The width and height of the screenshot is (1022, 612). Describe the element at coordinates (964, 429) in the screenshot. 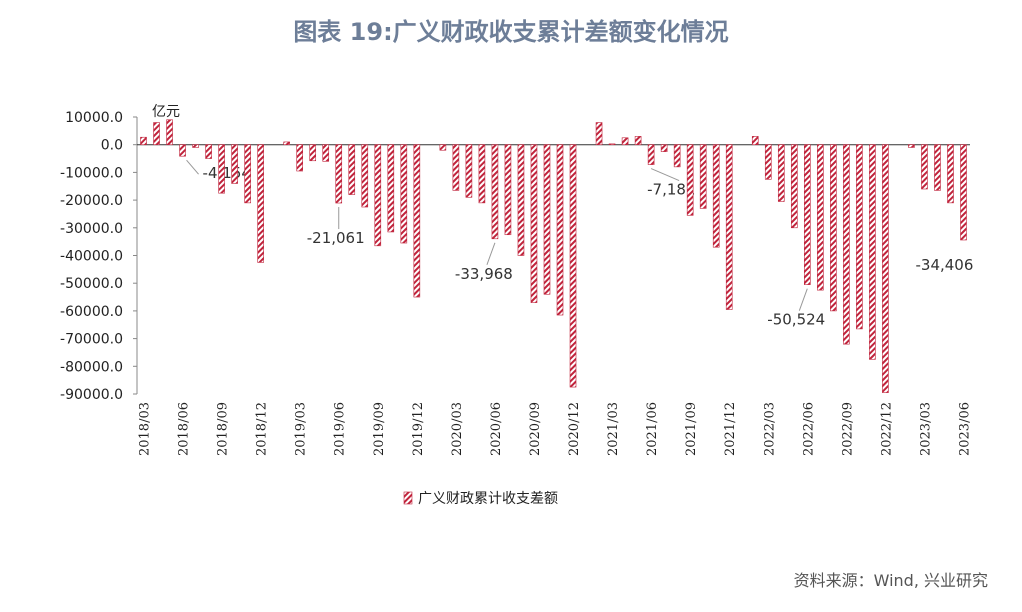

I see `x-tick-label: 2023/06` at that location.